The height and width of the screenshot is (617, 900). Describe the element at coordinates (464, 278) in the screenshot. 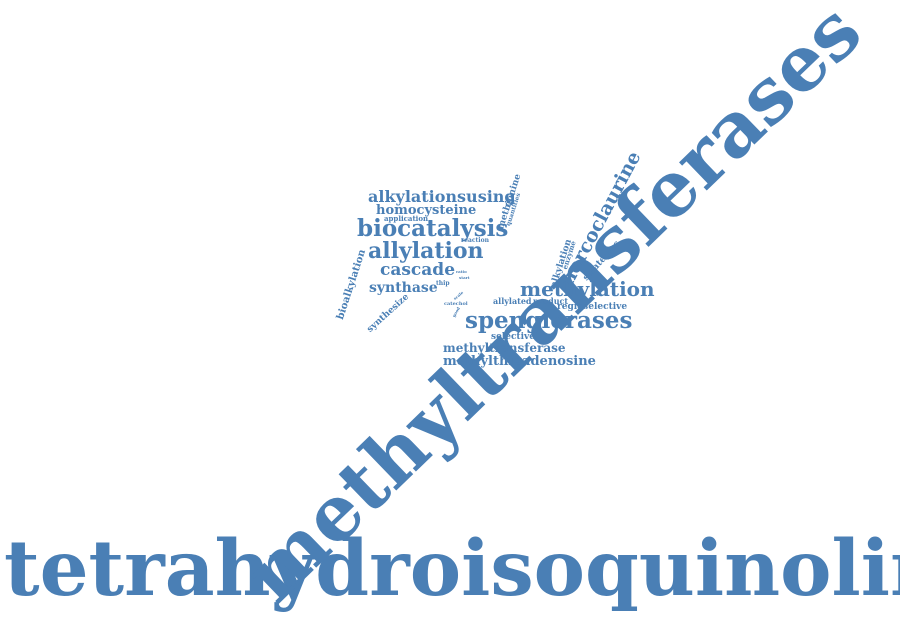

I see `word-start: start` at that location.